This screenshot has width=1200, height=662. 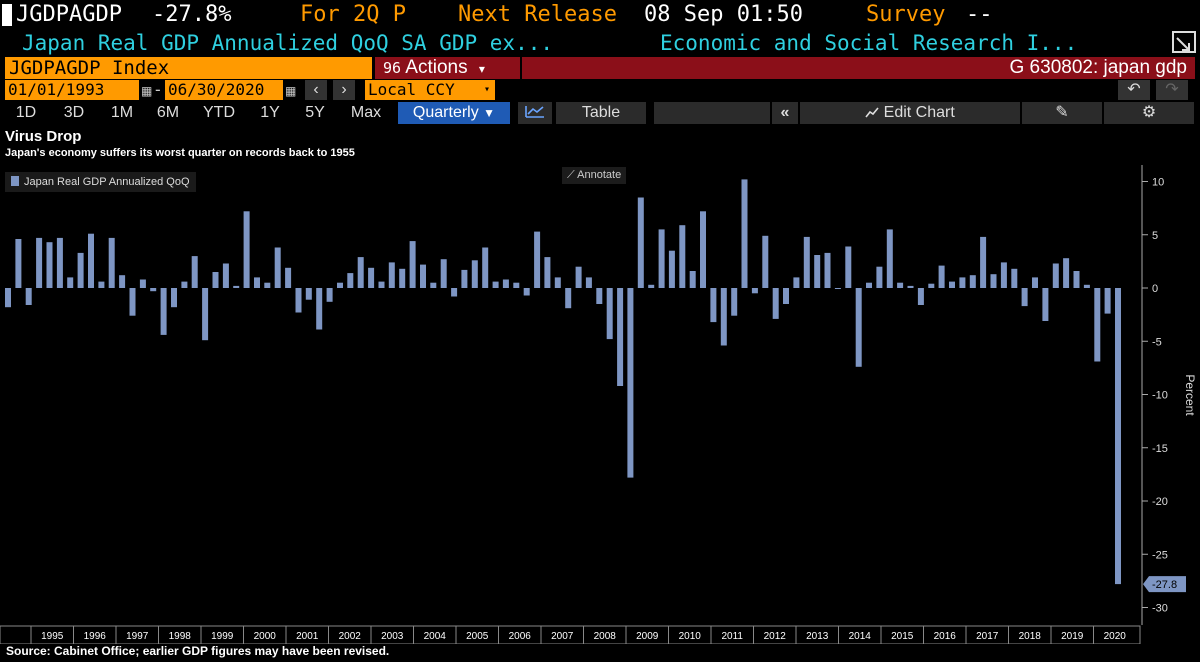 I want to click on calendar-icon: ▦, so click(x=147, y=91).